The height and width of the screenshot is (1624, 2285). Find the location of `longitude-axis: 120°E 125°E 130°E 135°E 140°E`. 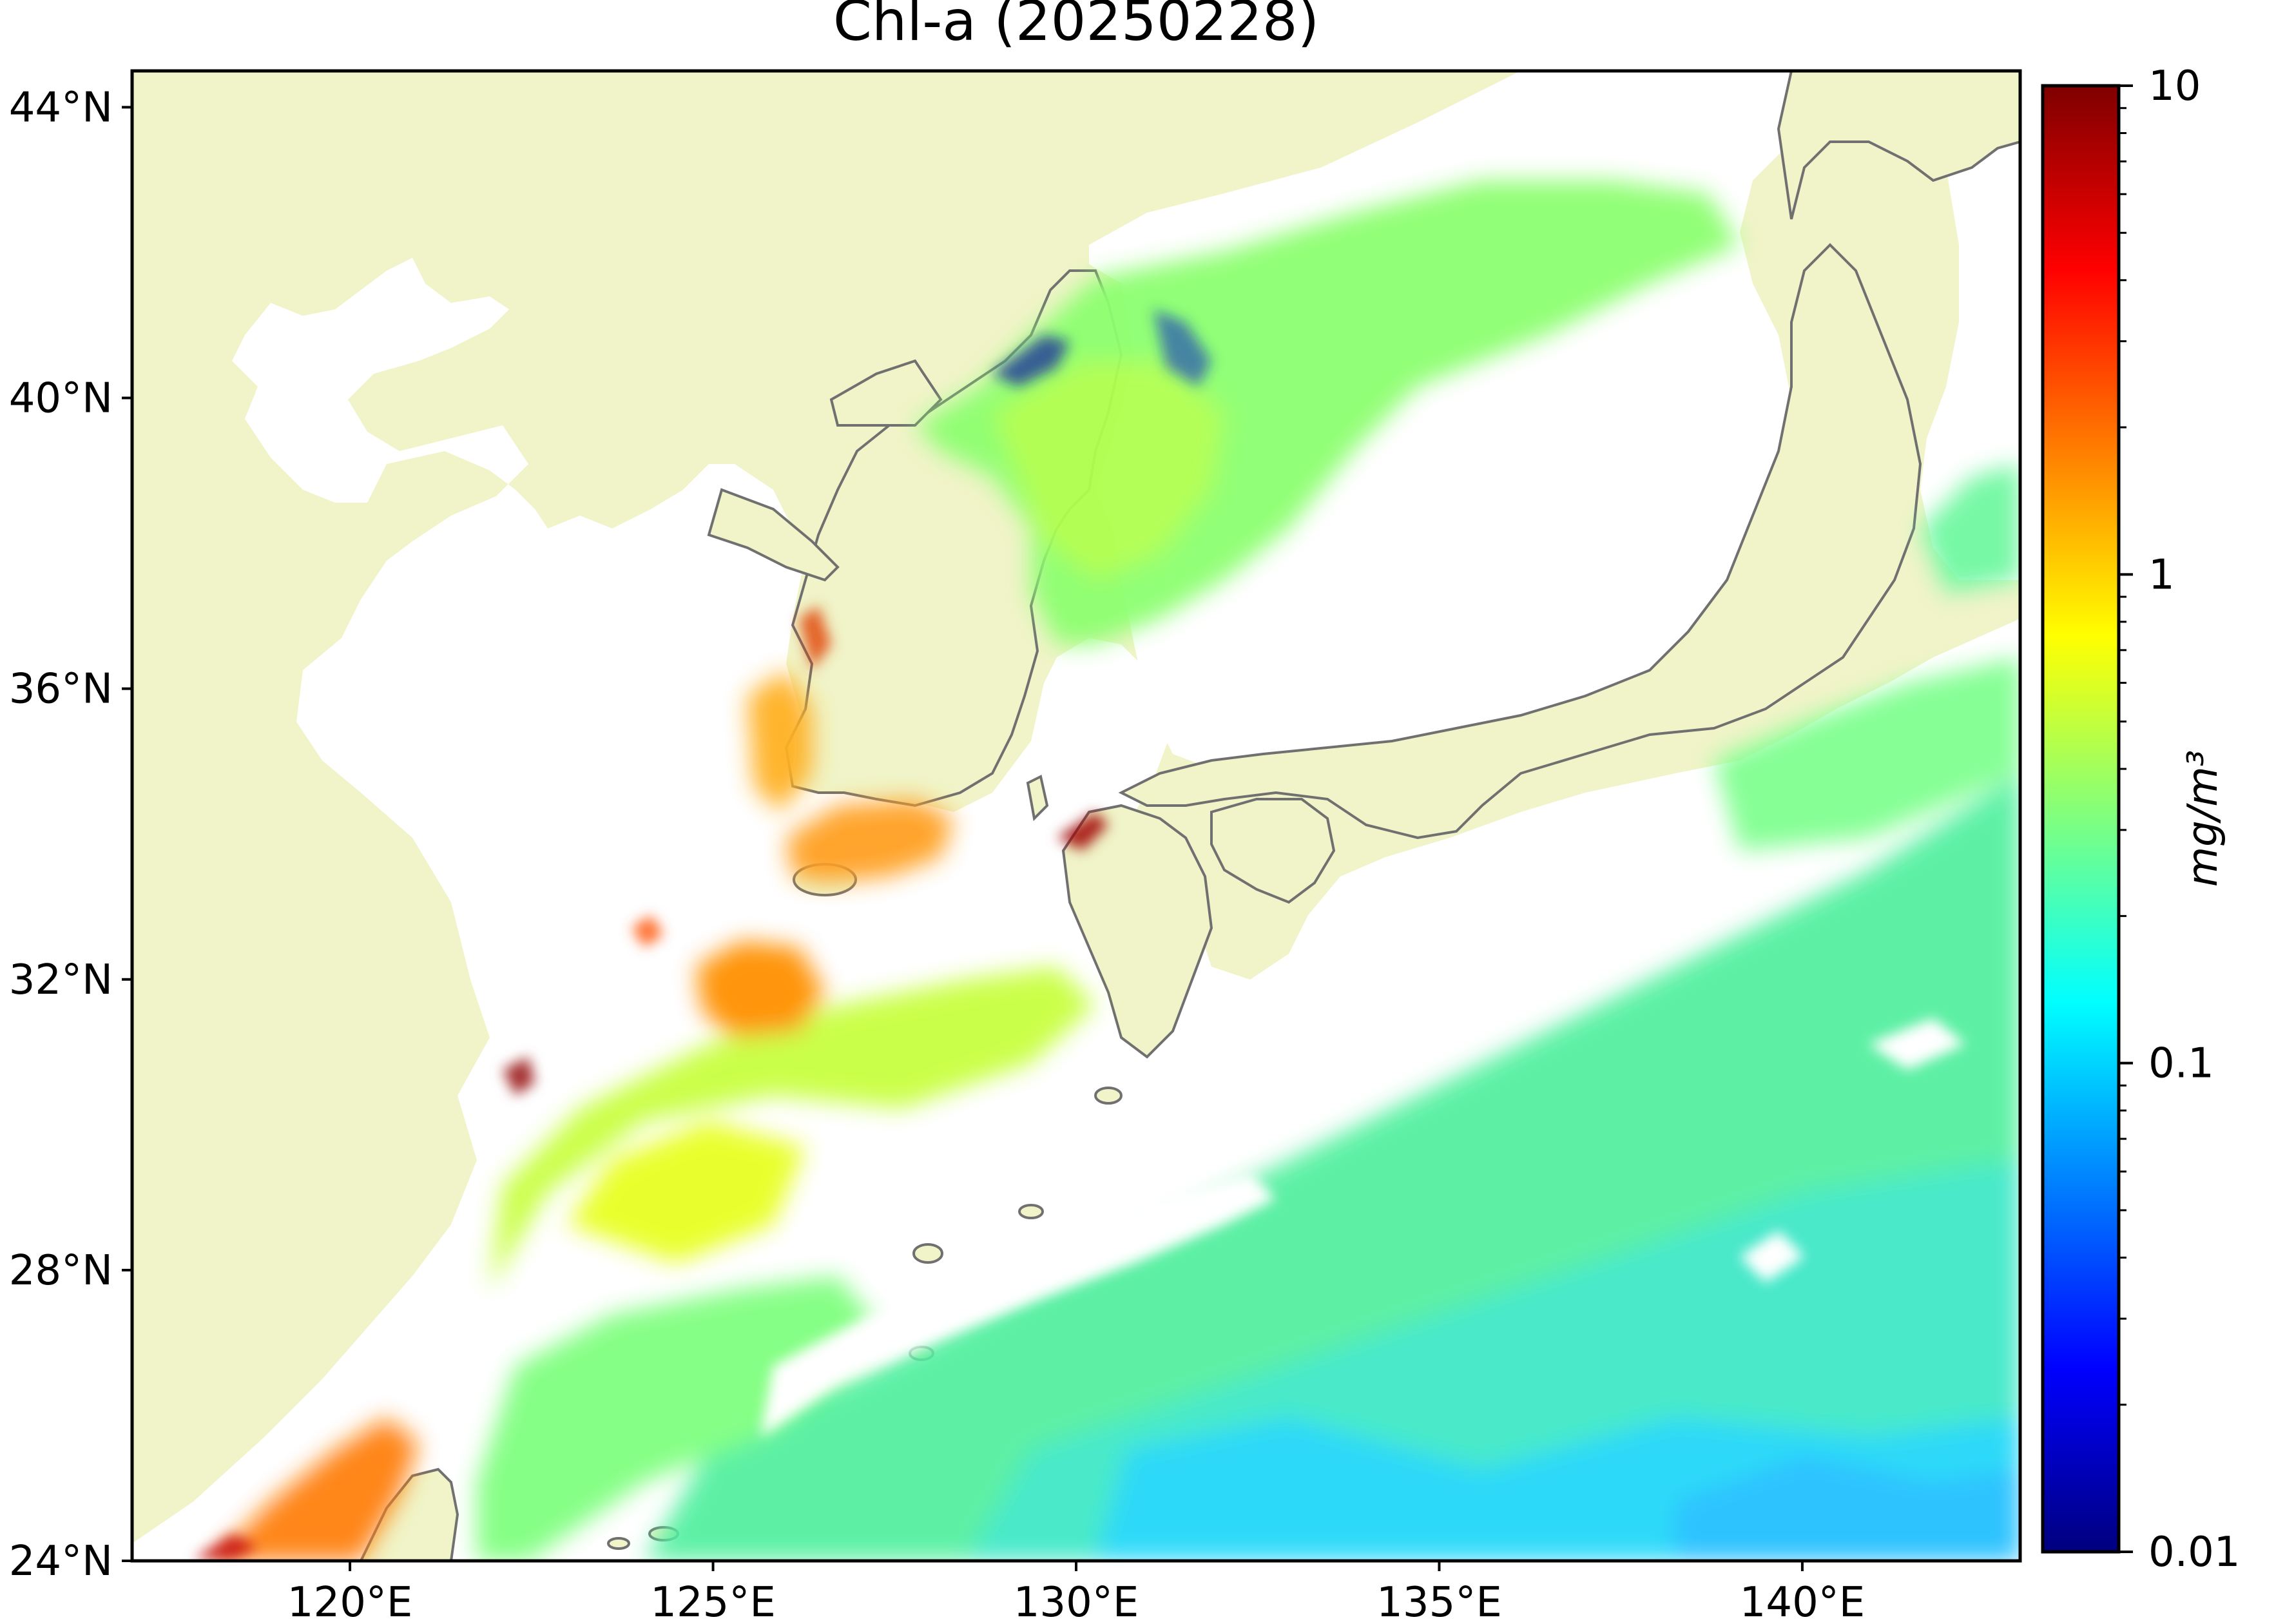

longitude-axis: 120°E 125°E 130°E 135°E 140°E is located at coordinates (1076, 1593).